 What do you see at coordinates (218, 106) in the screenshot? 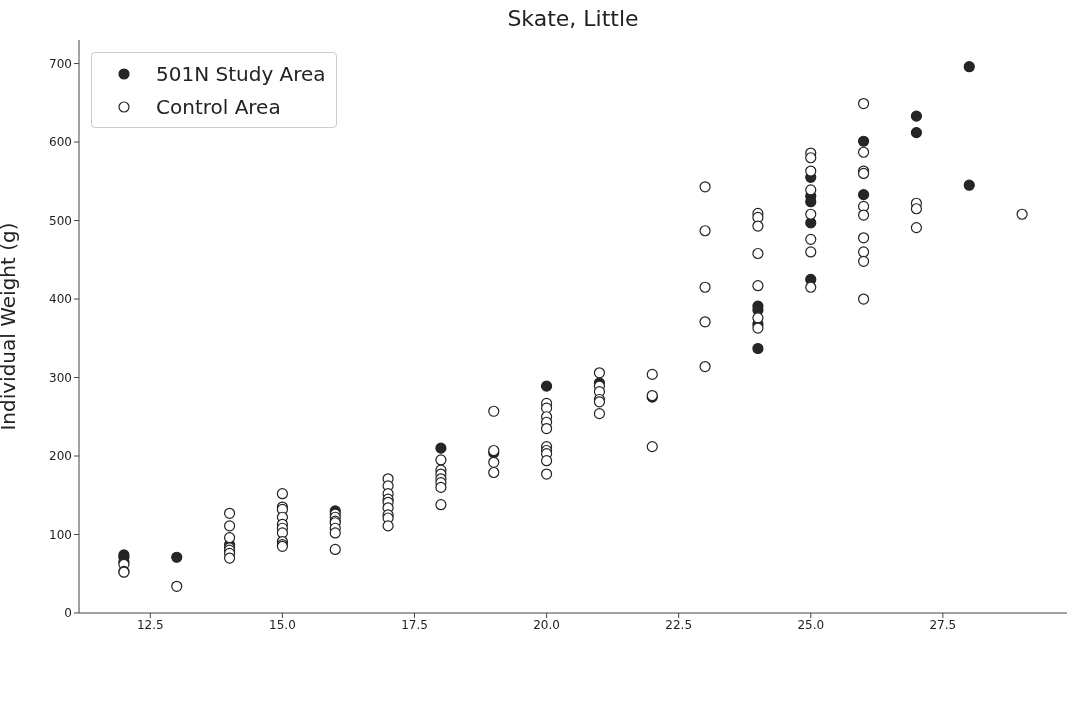
I see `legend-label: Control Area` at bounding box center [218, 106].